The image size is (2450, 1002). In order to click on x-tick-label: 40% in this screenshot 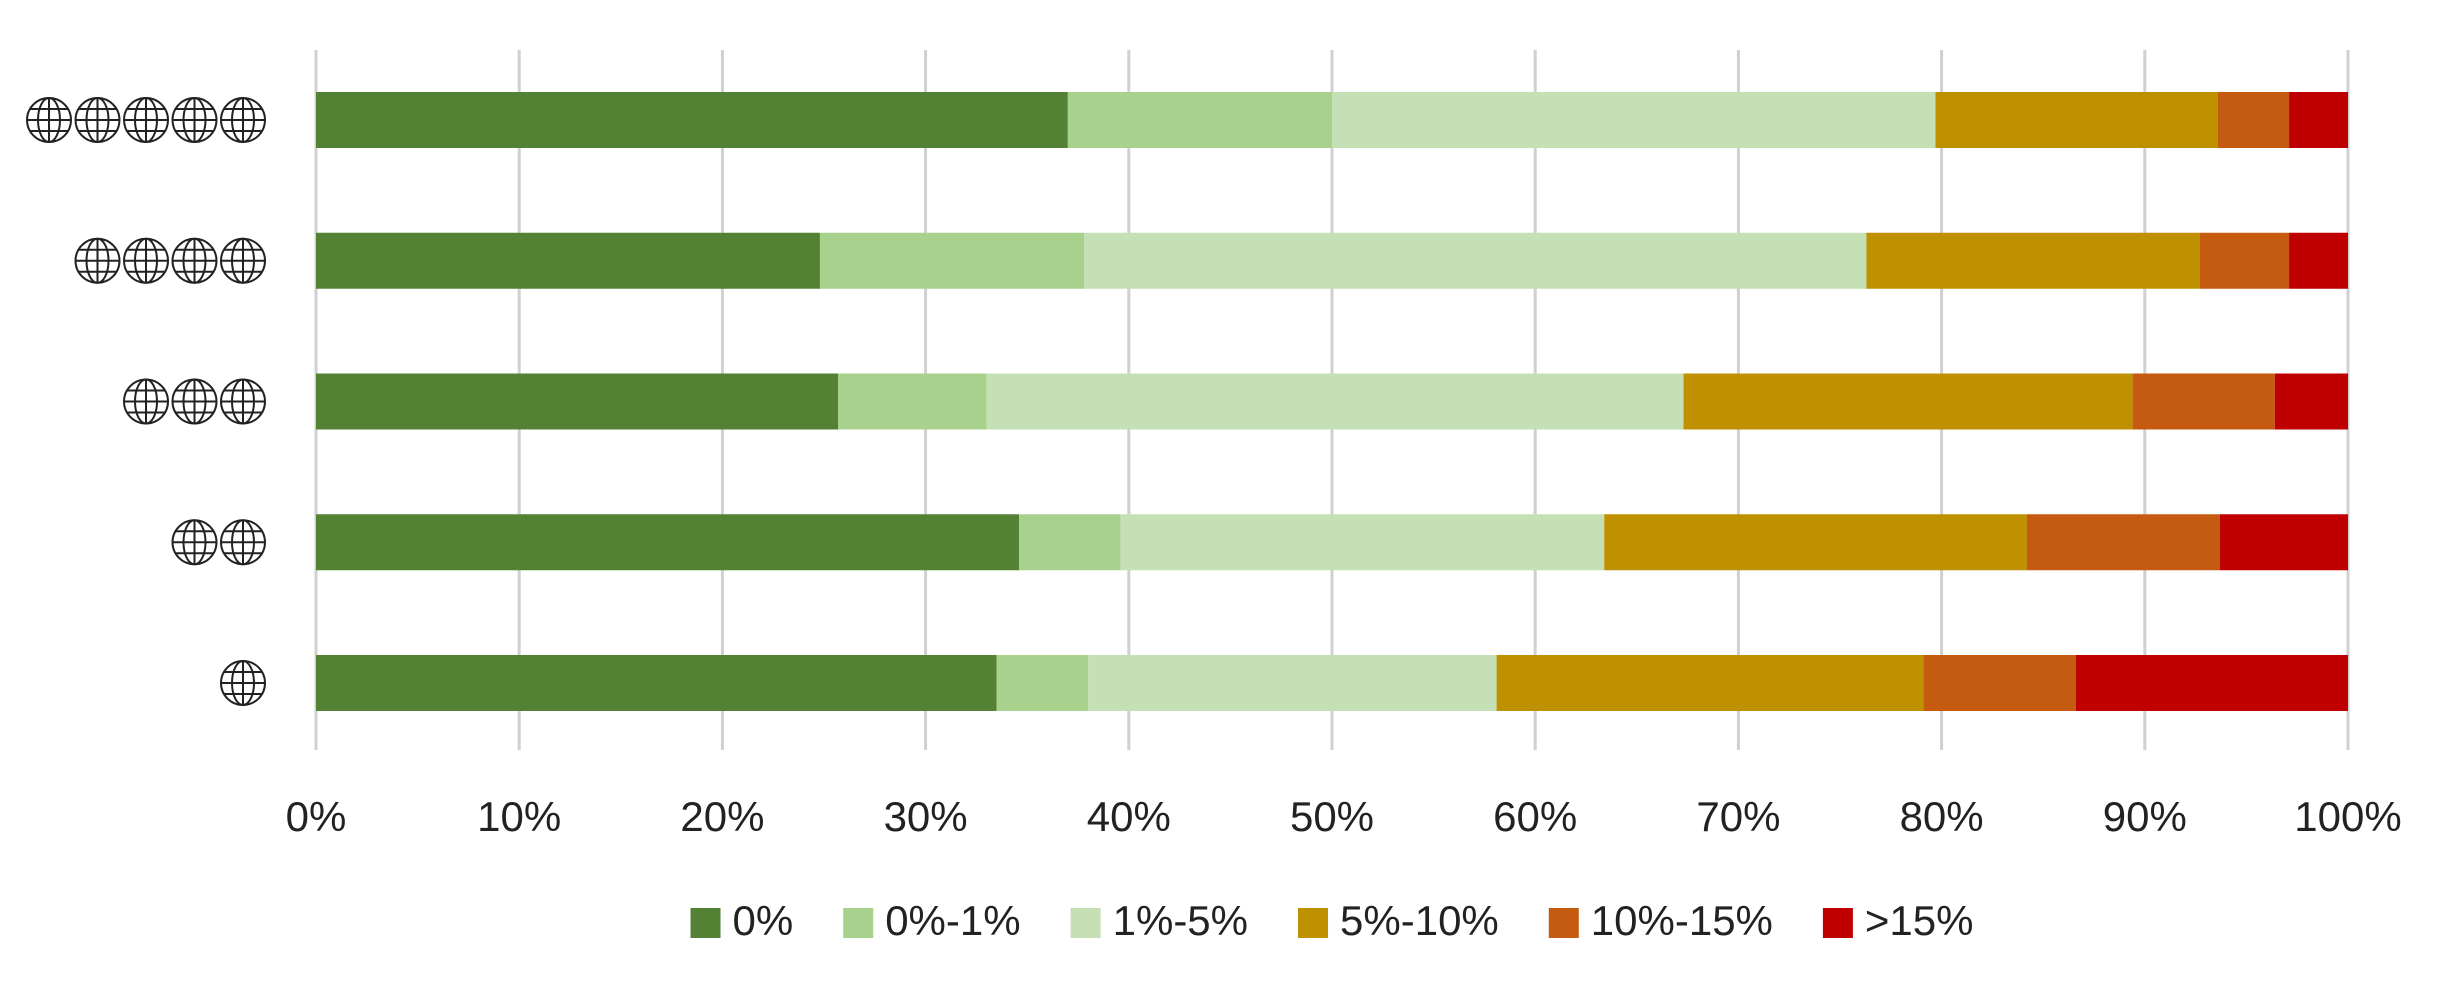, I will do `click(1129, 816)`.